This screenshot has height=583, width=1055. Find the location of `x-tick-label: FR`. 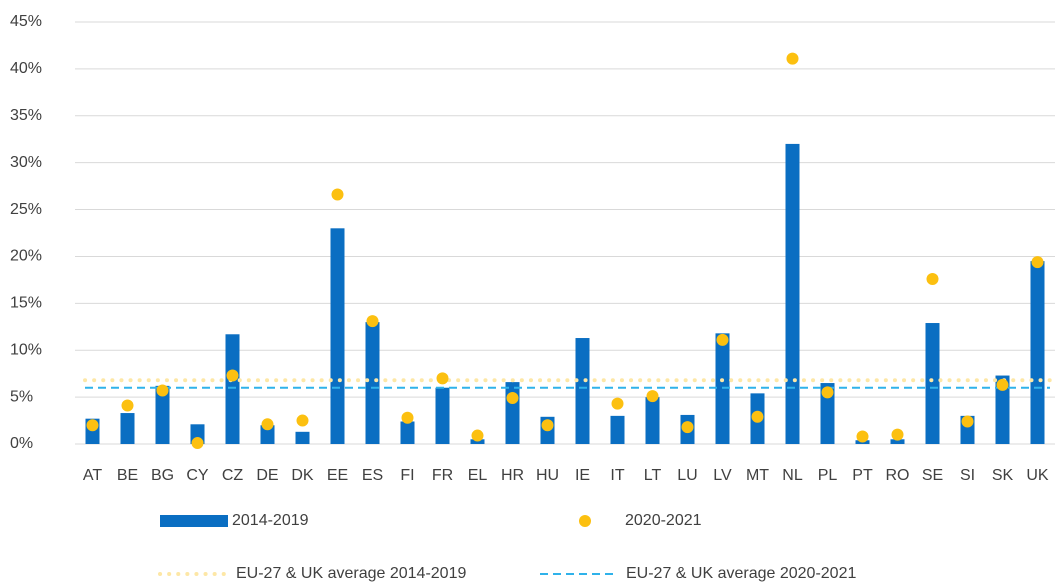

x-tick-label: FR is located at coordinates (442, 475).